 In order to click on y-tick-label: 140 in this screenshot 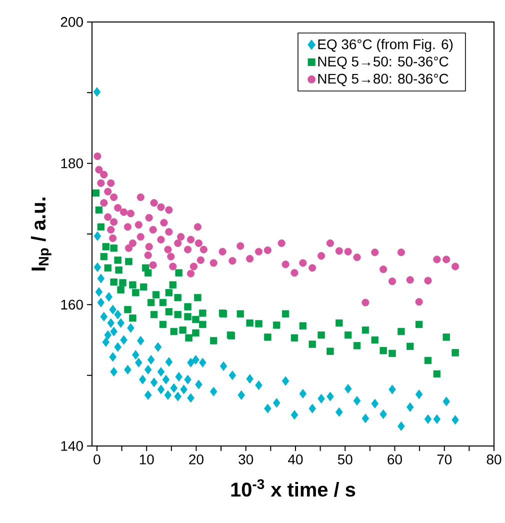, I will do `click(72, 446)`.